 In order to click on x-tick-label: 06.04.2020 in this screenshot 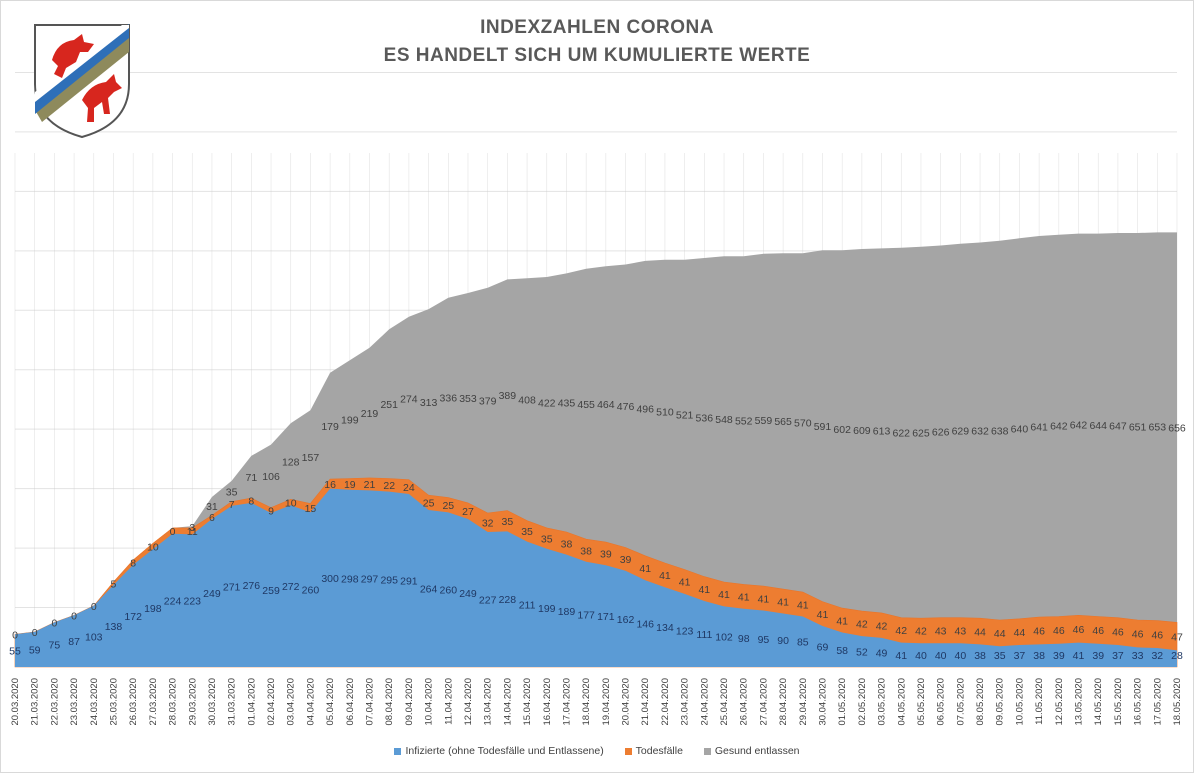, I will do `click(350, 702)`.